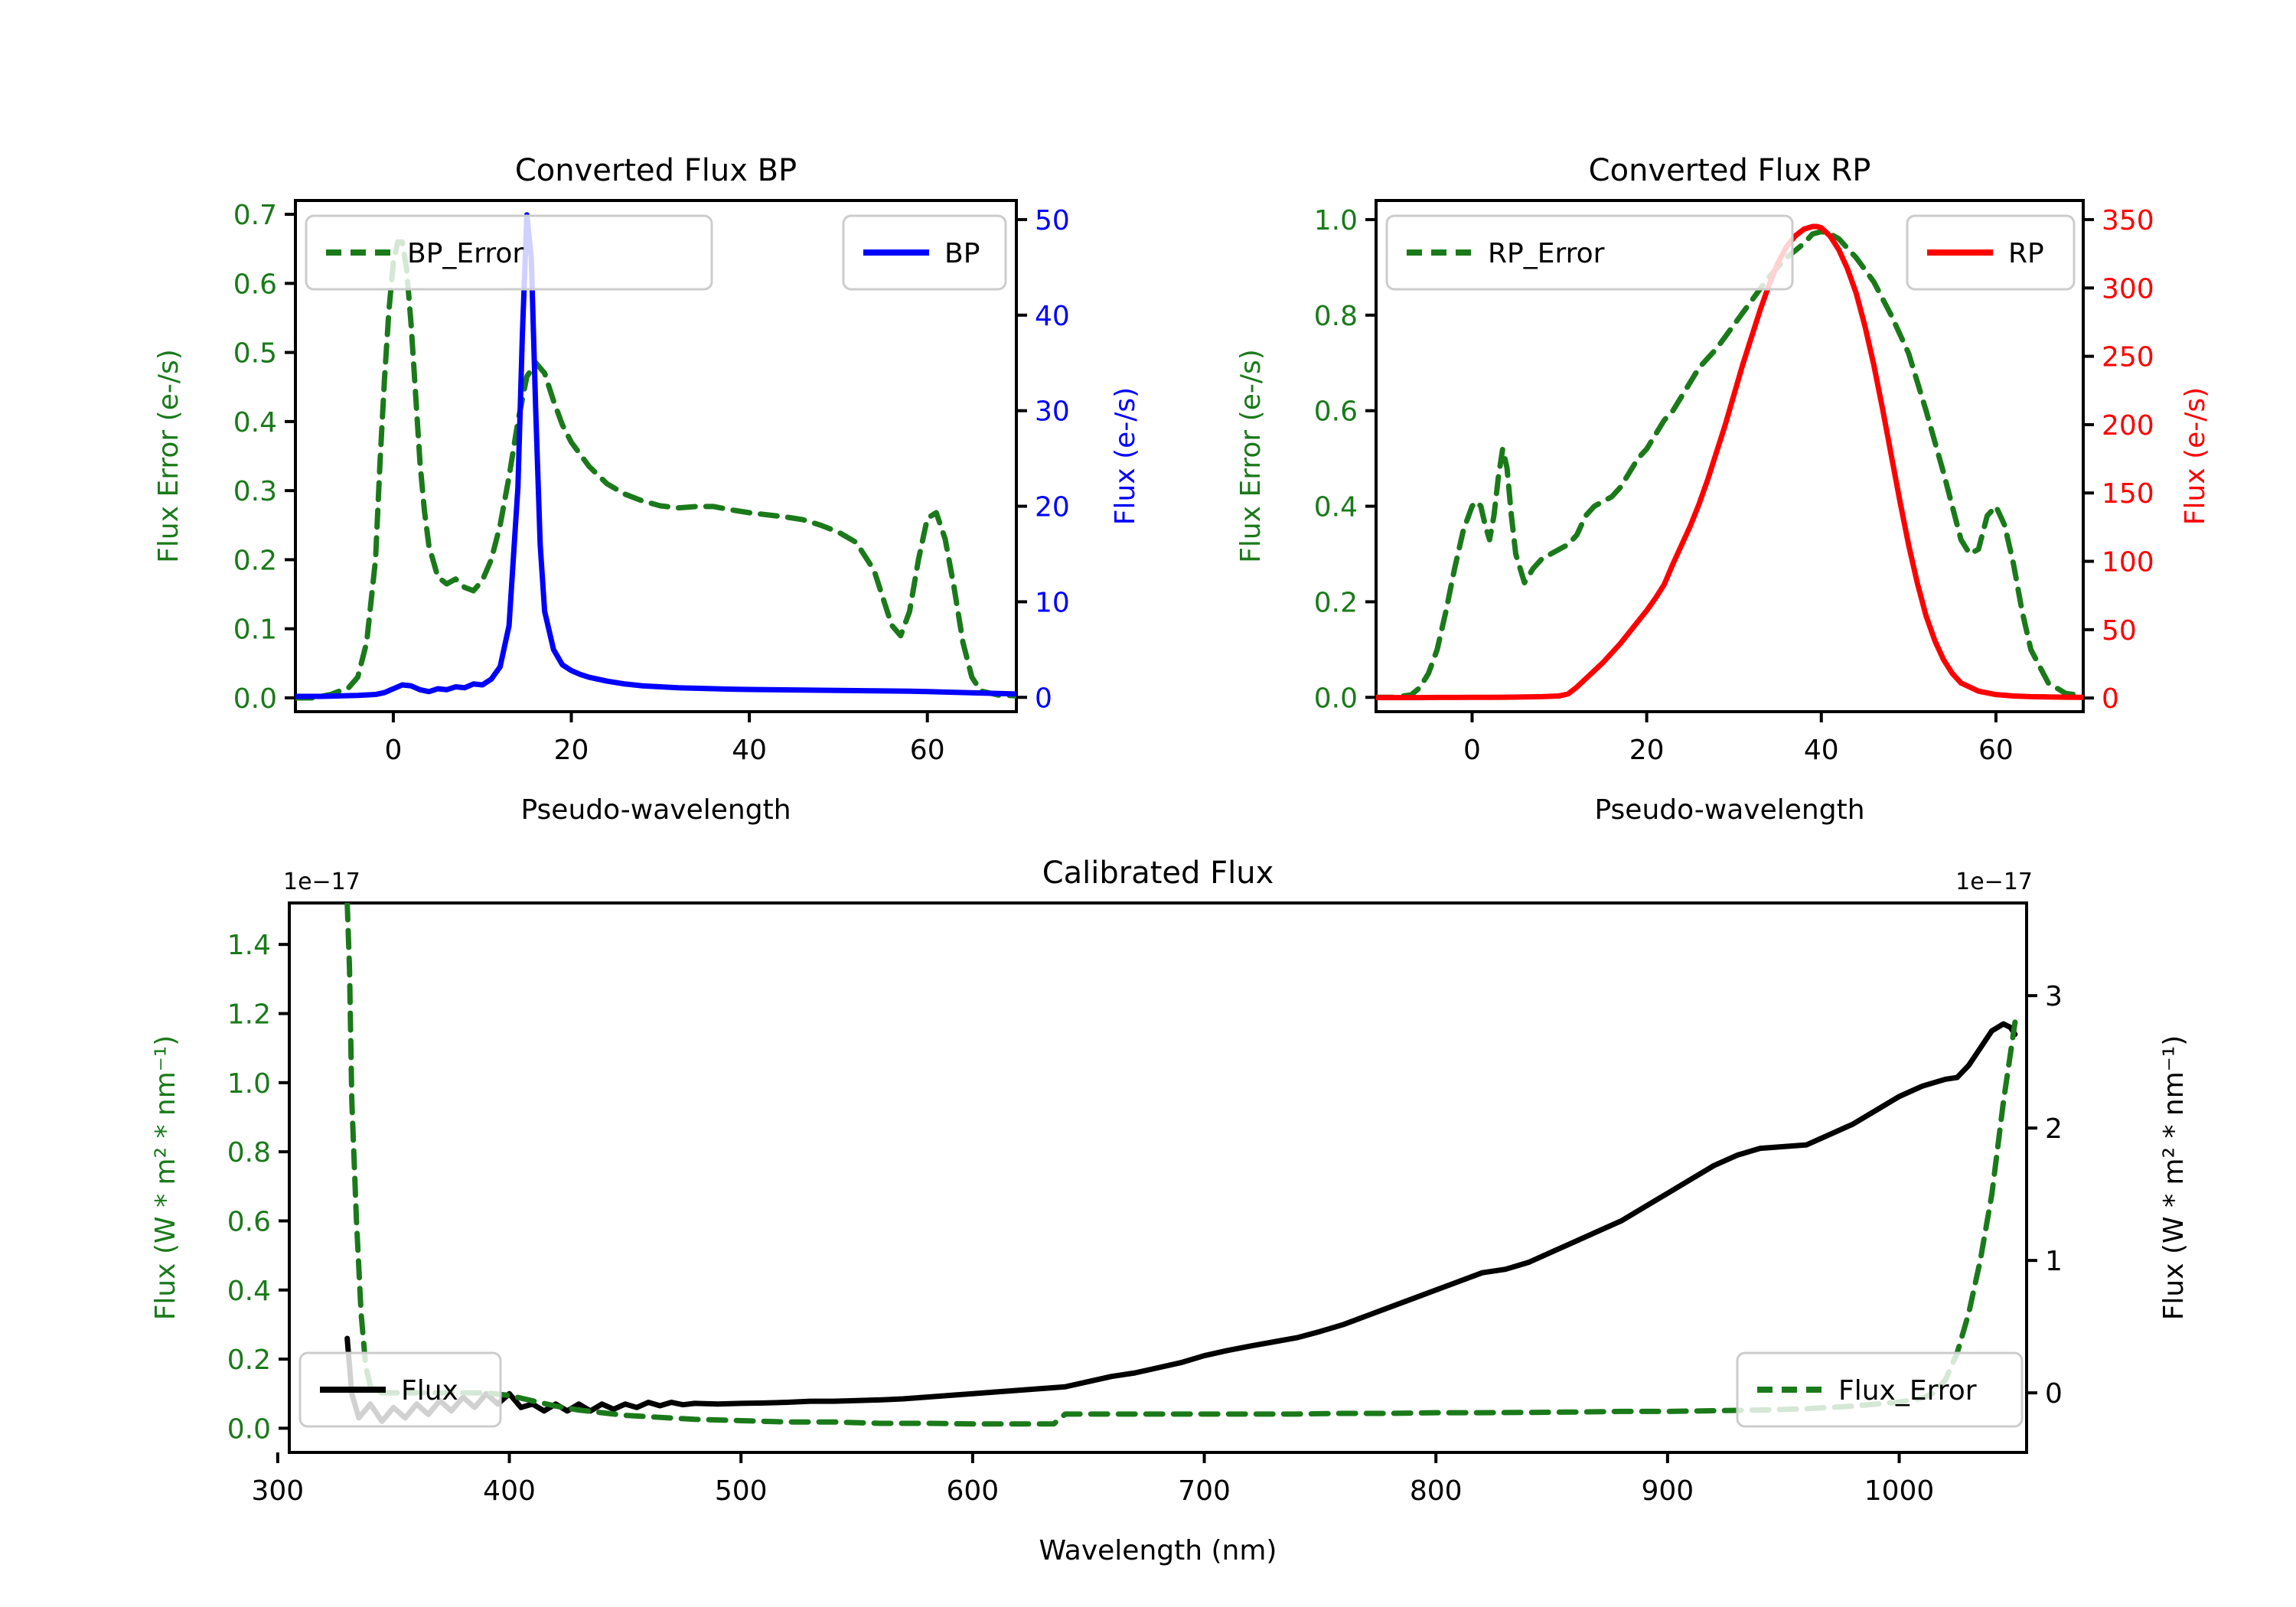 The height and width of the screenshot is (1607, 2296). Describe the element at coordinates (255, 630) in the screenshot. I see `y-tick-label-left: 0.1` at that location.